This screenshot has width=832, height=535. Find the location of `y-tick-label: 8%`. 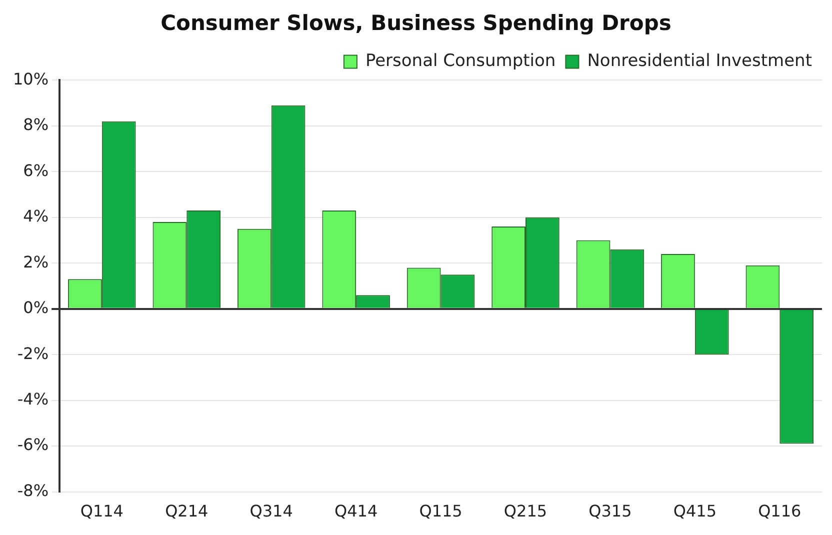

y-tick-label: 8% is located at coordinates (36, 124).